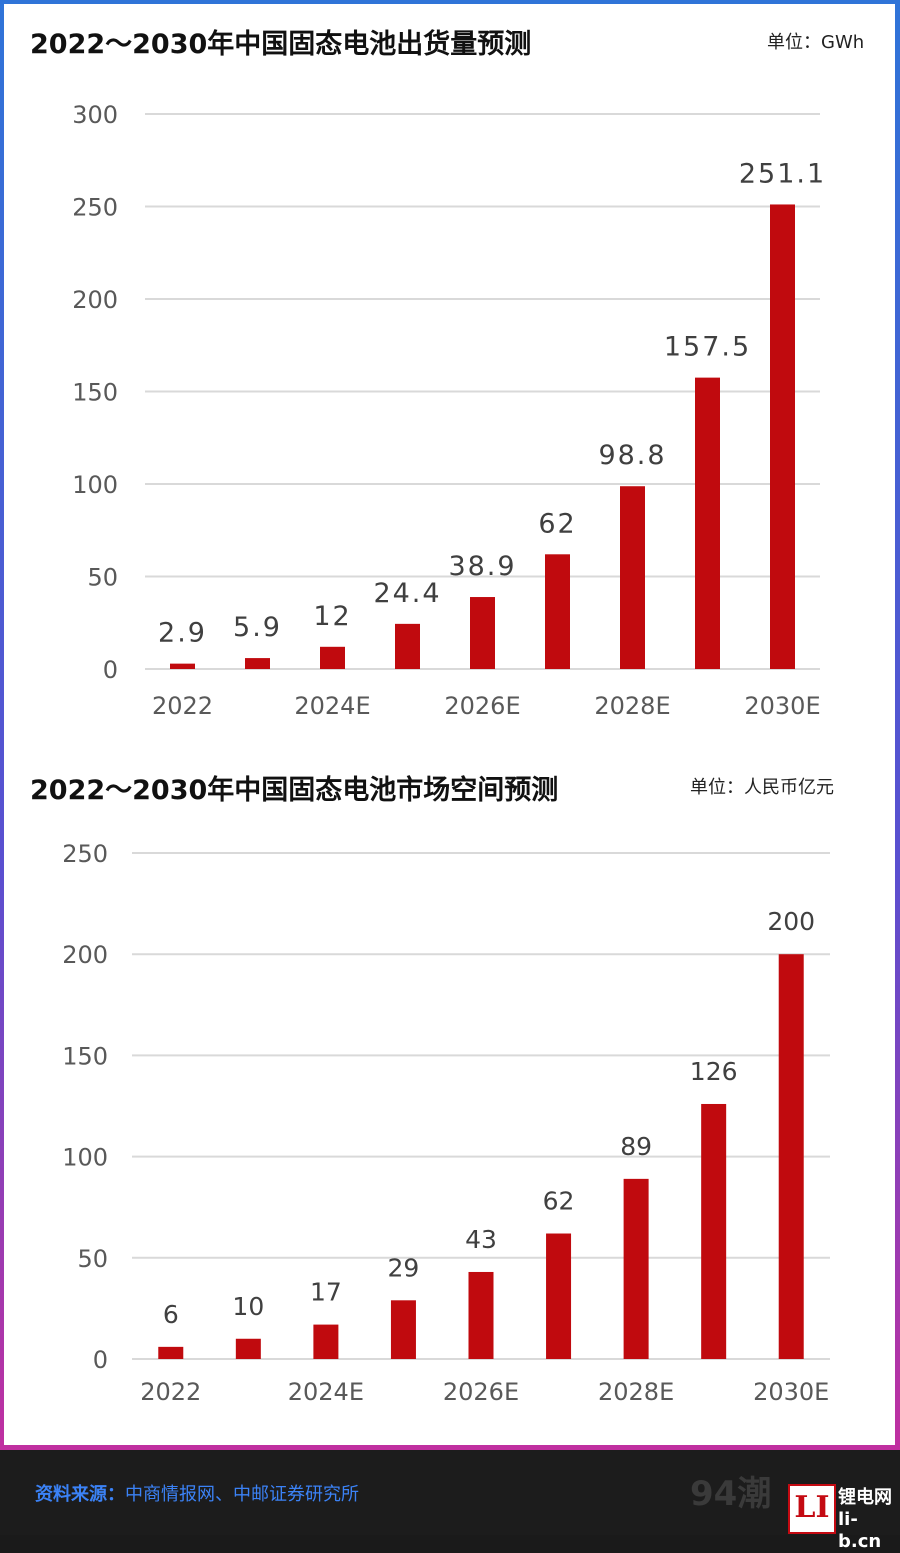 This screenshot has width=900, height=1553. I want to click on chart2-data-label: 17, so click(326, 1292).